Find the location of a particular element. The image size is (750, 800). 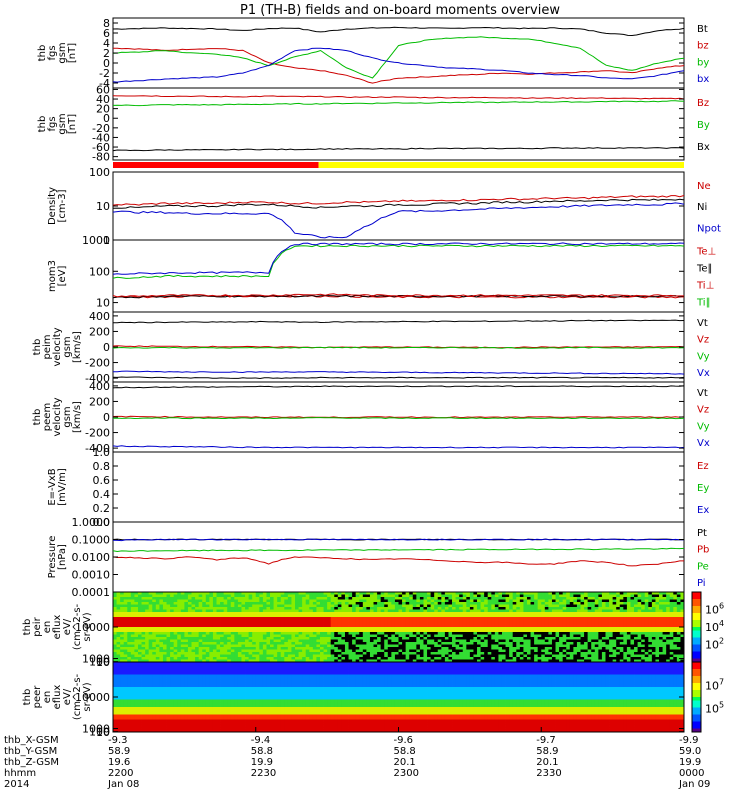

panel-frame is located at coordinates (398, 124).